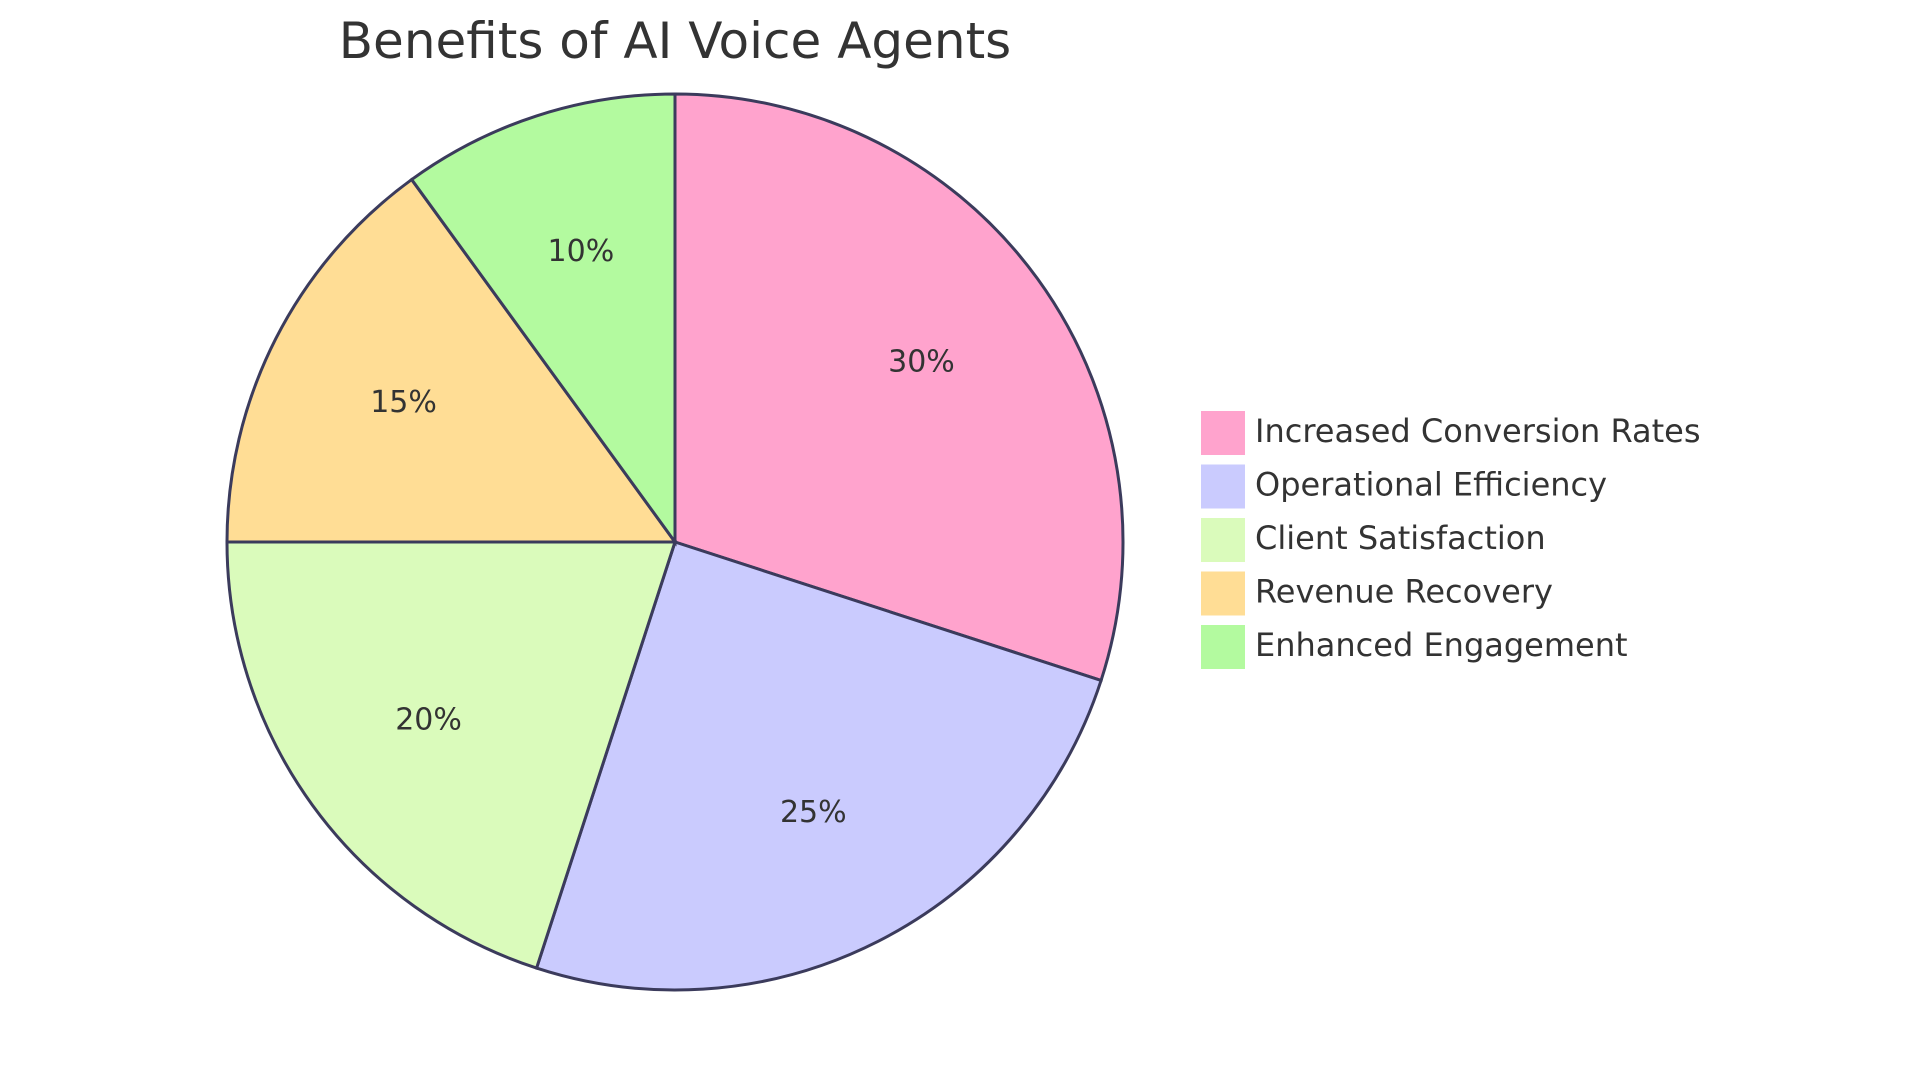 This screenshot has height=1083, width=1920. I want to click on legend-label-client-satisfaction: Client Satisfaction, so click(1400, 538).